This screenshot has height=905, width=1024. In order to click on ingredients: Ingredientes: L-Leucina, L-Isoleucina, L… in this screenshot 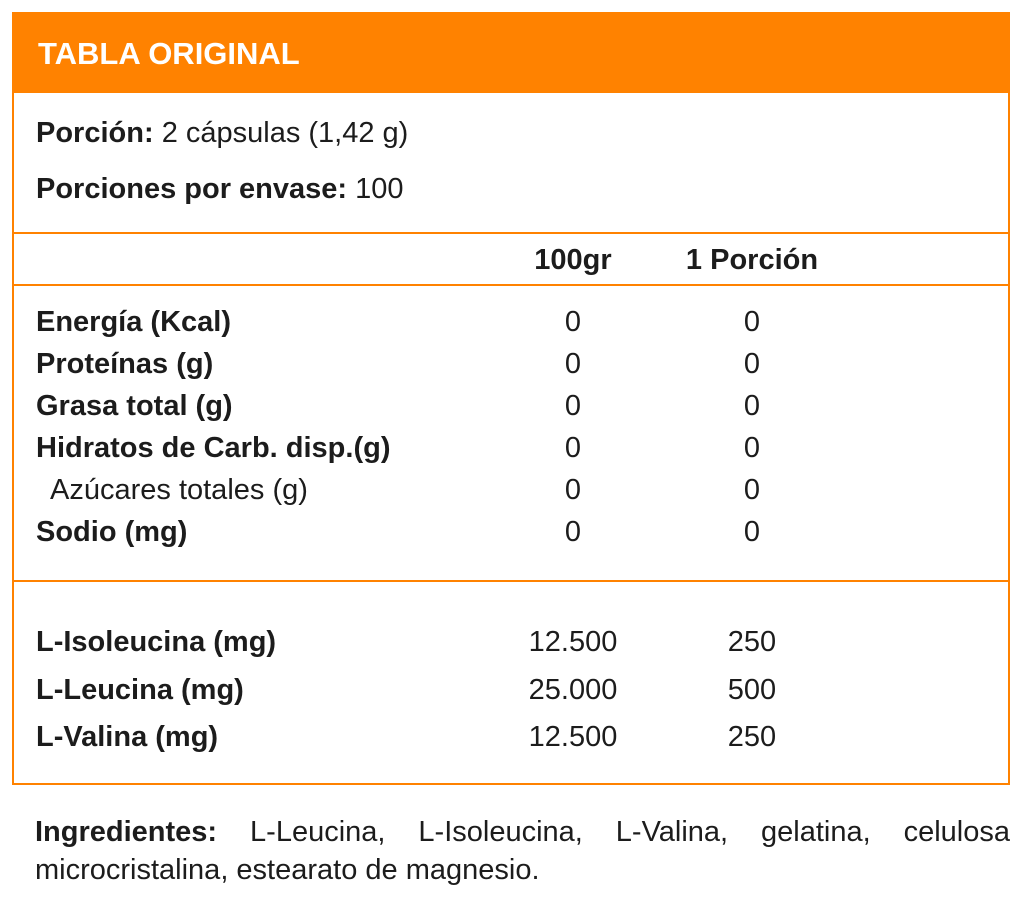, I will do `click(522, 851)`.